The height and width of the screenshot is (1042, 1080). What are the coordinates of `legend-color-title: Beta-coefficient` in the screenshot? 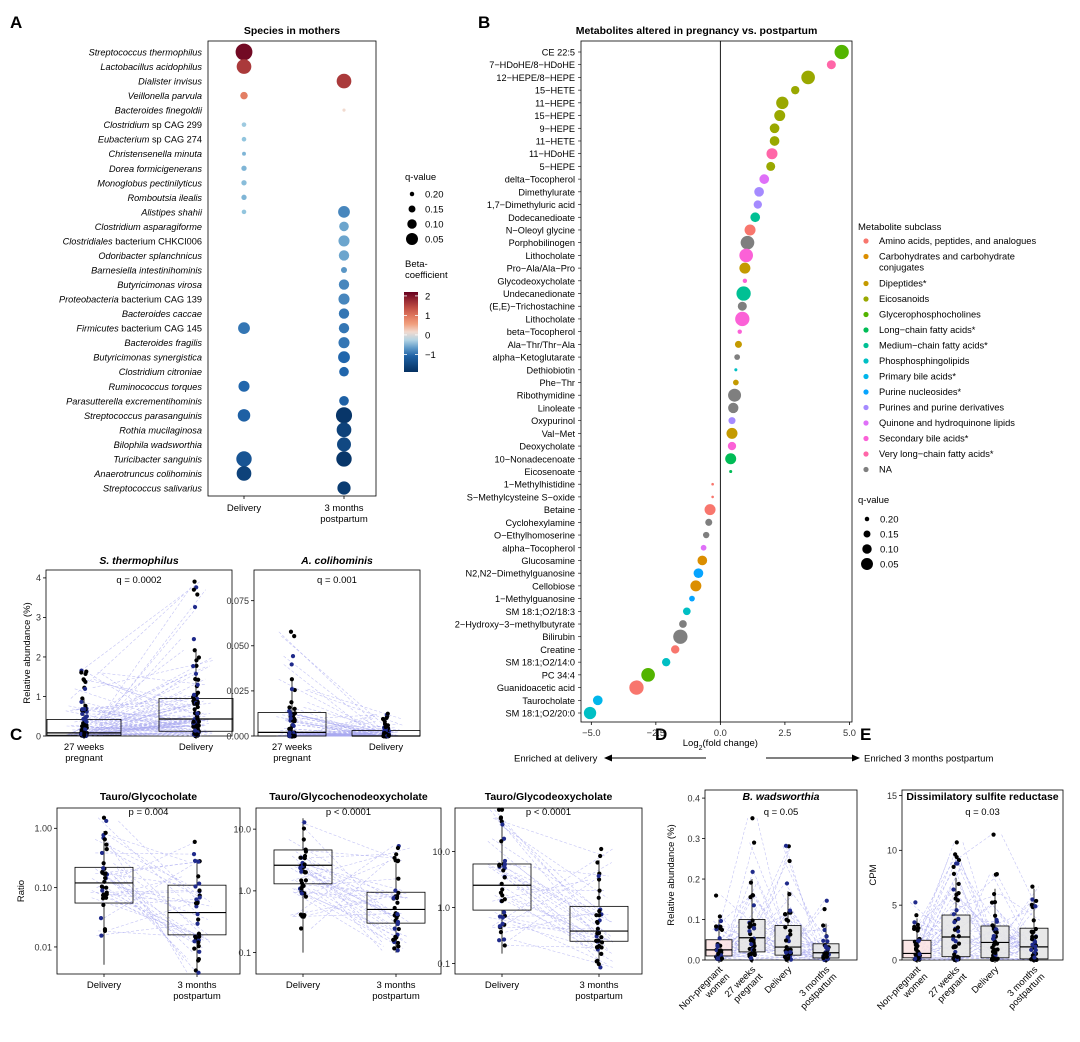 It's located at (426, 270).